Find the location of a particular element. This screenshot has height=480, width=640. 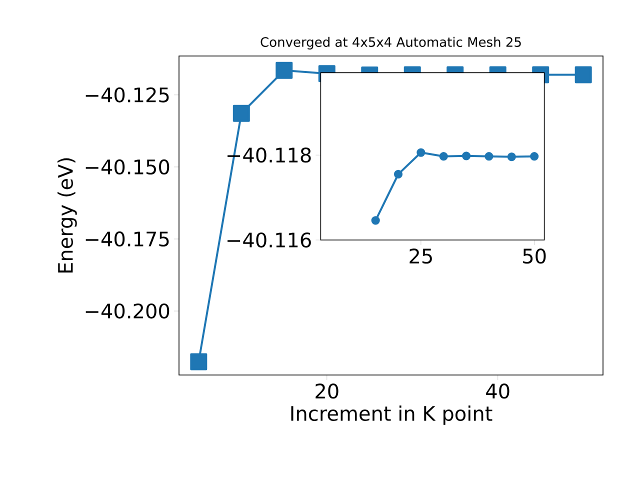

x-tick-label: 40 is located at coordinates (498, 391).